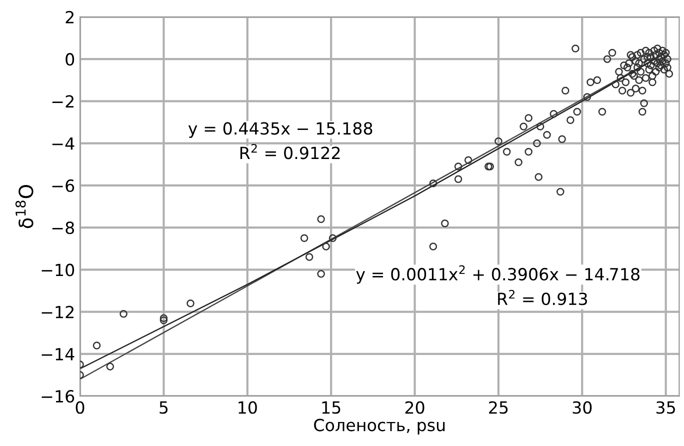  I want to click on y-tick-label: −10, so click(58, 270).